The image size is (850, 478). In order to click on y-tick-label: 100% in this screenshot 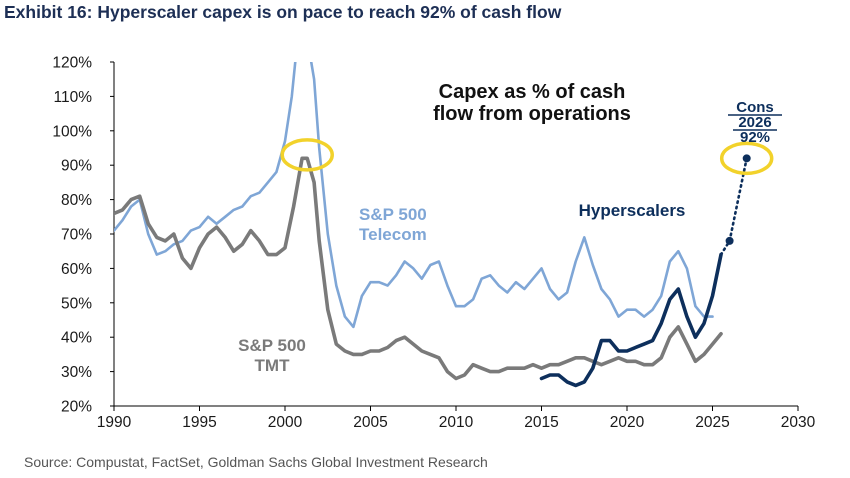, I will do `click(72, 131)`.